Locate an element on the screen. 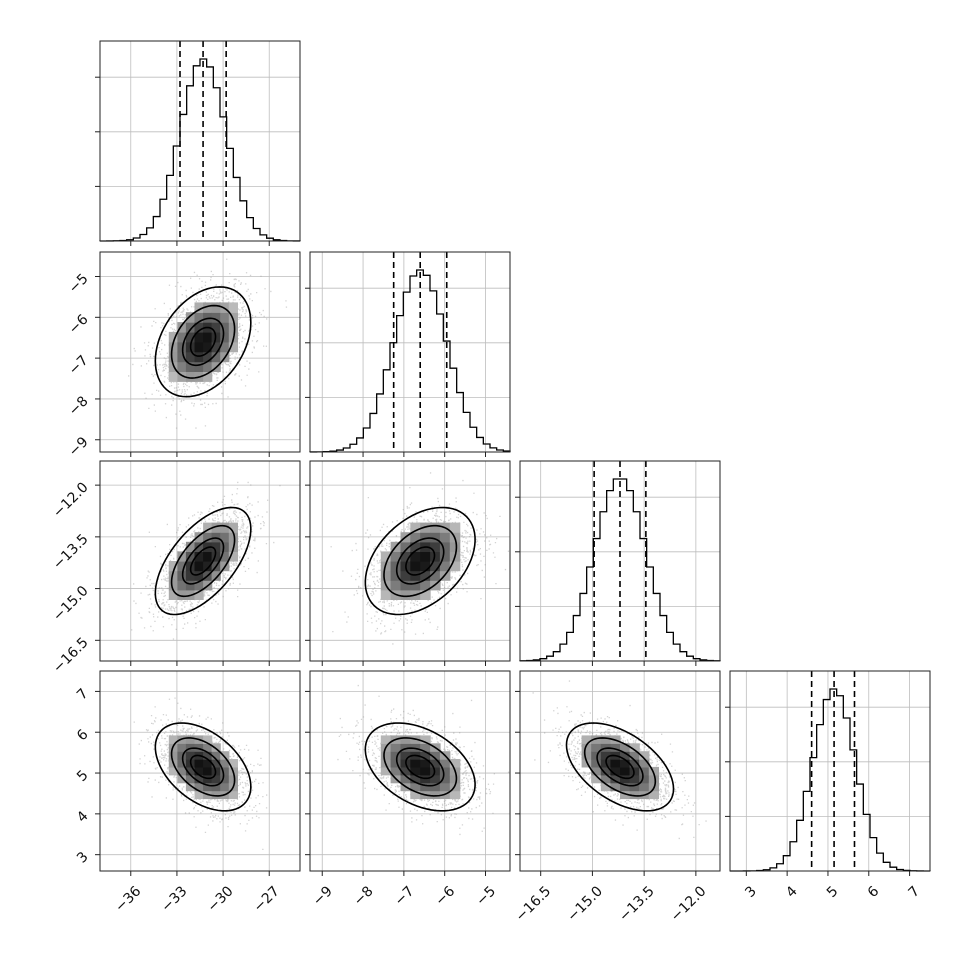  density-cells is located at coordinates (420, 767).